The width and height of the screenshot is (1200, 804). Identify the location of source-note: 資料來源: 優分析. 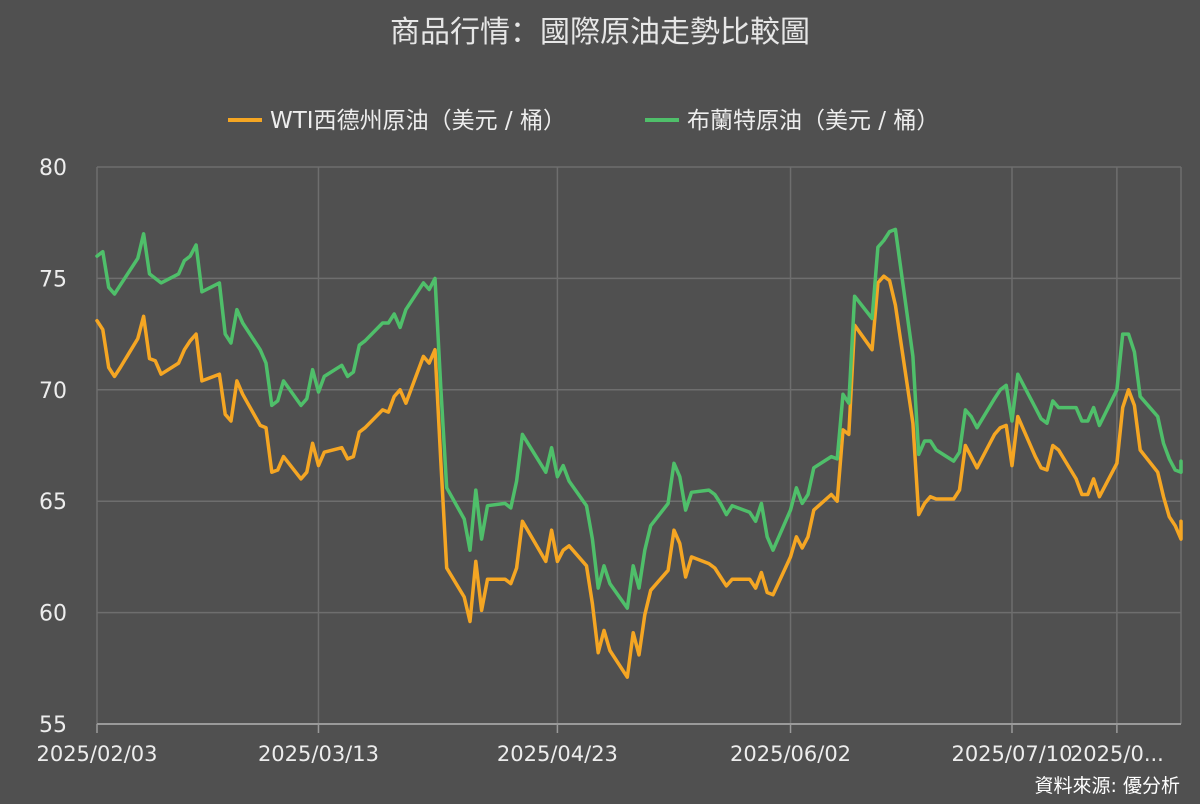
(1107, 786).